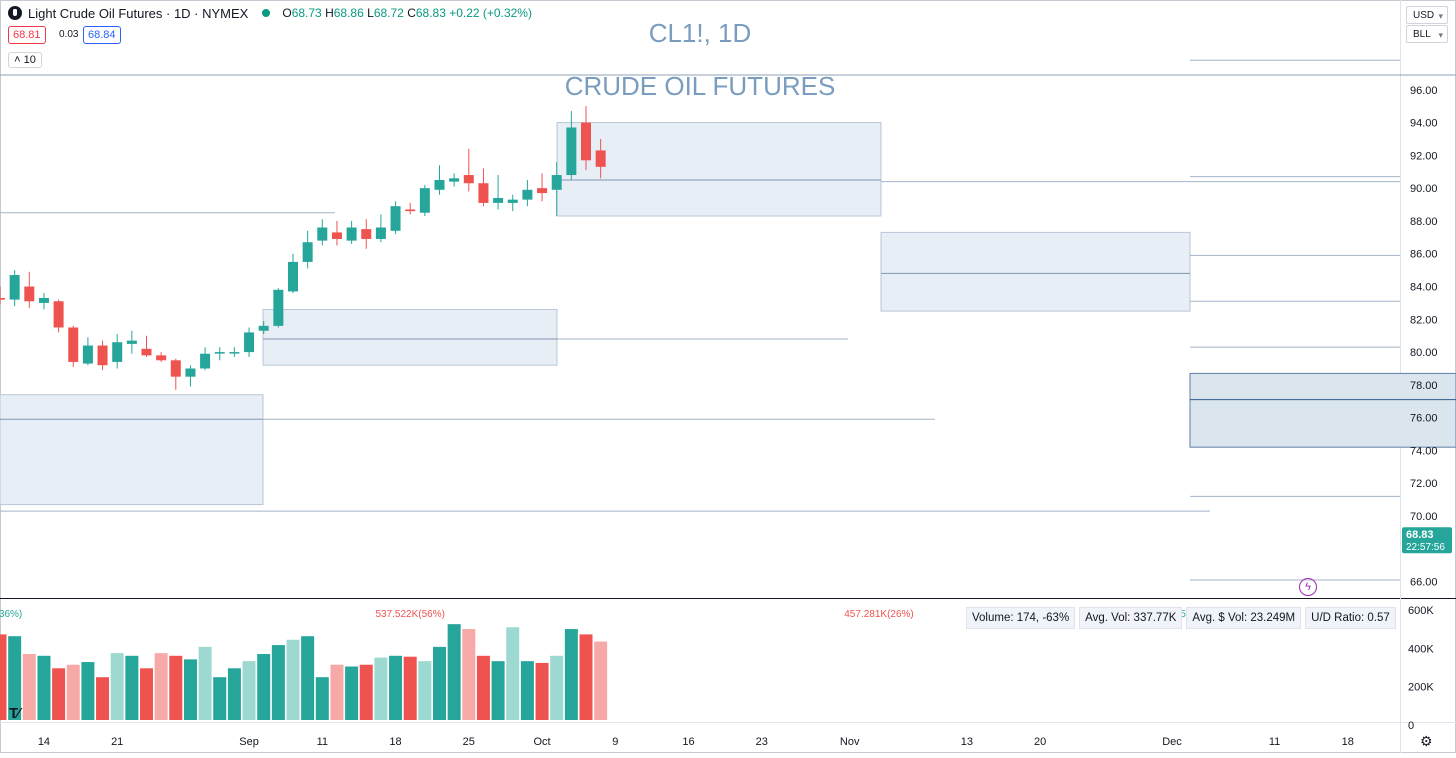 The height and width of the screenshot is (758, 1456). What do you see at coordinates (117, 742) in the screenshot?
I see `x-tick-label: 21` at bounding box center [117, 742].